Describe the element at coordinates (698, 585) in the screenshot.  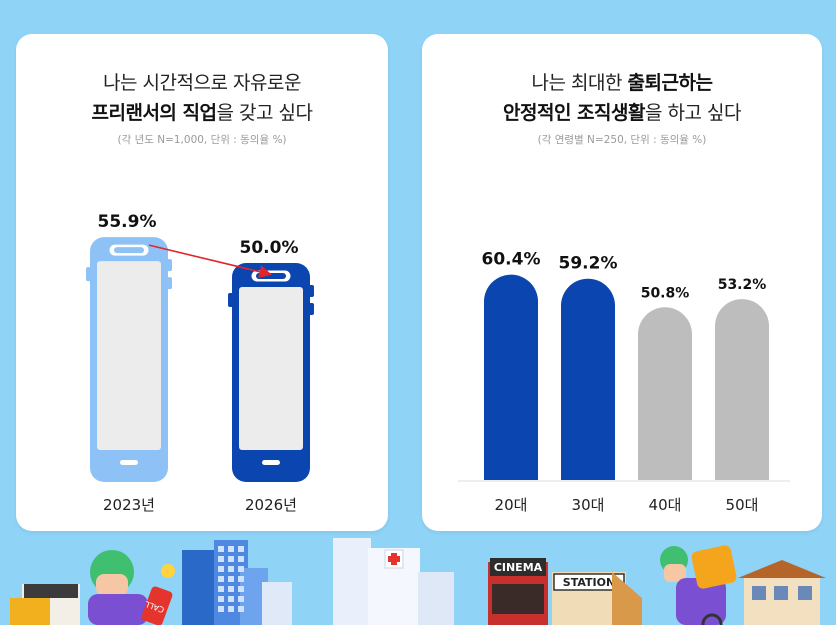
I see `delivery-rider-right` at that location.